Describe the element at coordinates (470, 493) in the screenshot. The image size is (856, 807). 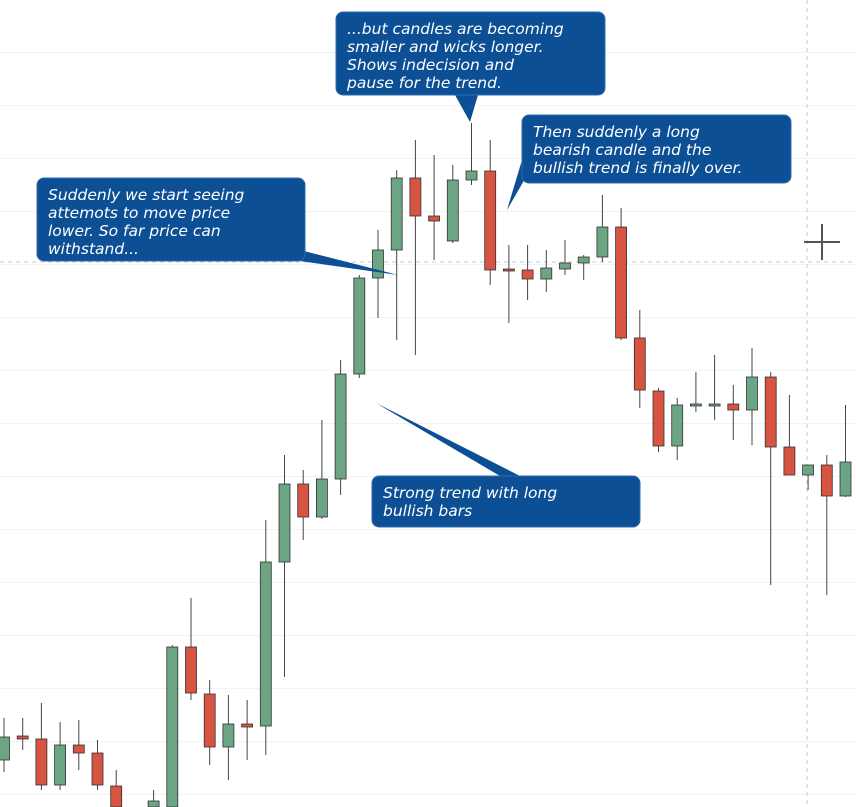
I see `annotation-text: Strong trend with long` at that location.